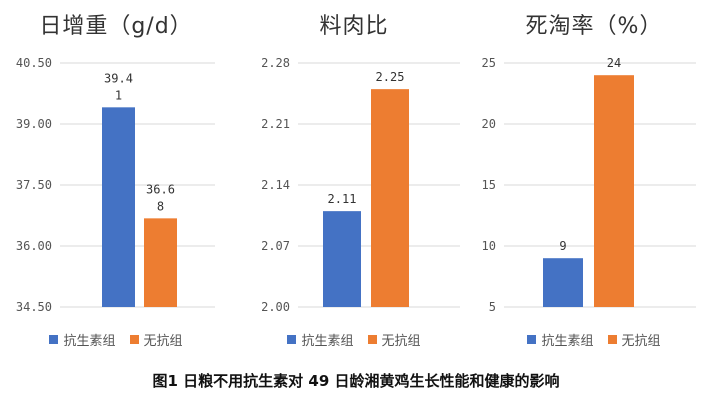  Describe the element at coordinates (562, 246) in the screenshot. I see `data-label: 9` at that location.